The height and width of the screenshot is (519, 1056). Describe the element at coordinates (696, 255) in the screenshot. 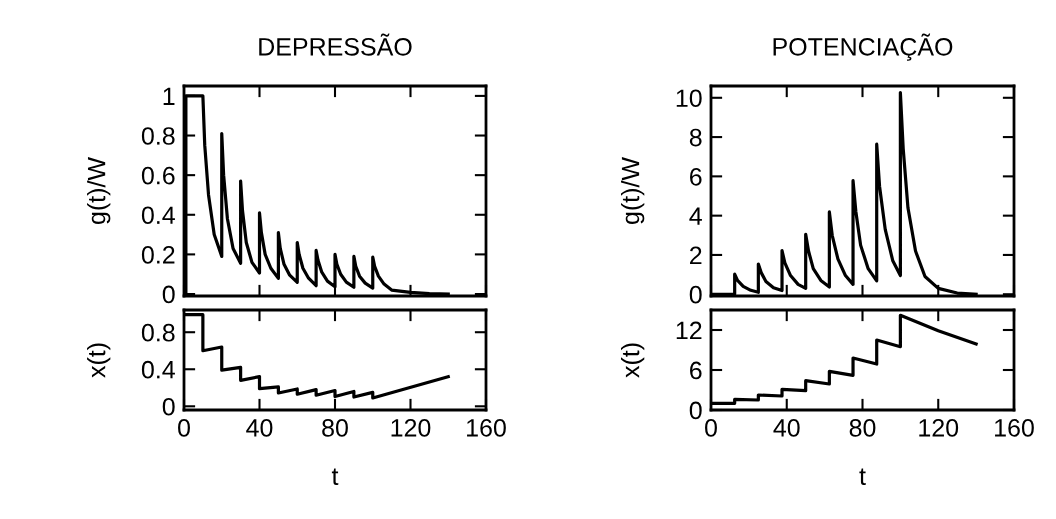

I see `y-tick-label: 2` at that location.